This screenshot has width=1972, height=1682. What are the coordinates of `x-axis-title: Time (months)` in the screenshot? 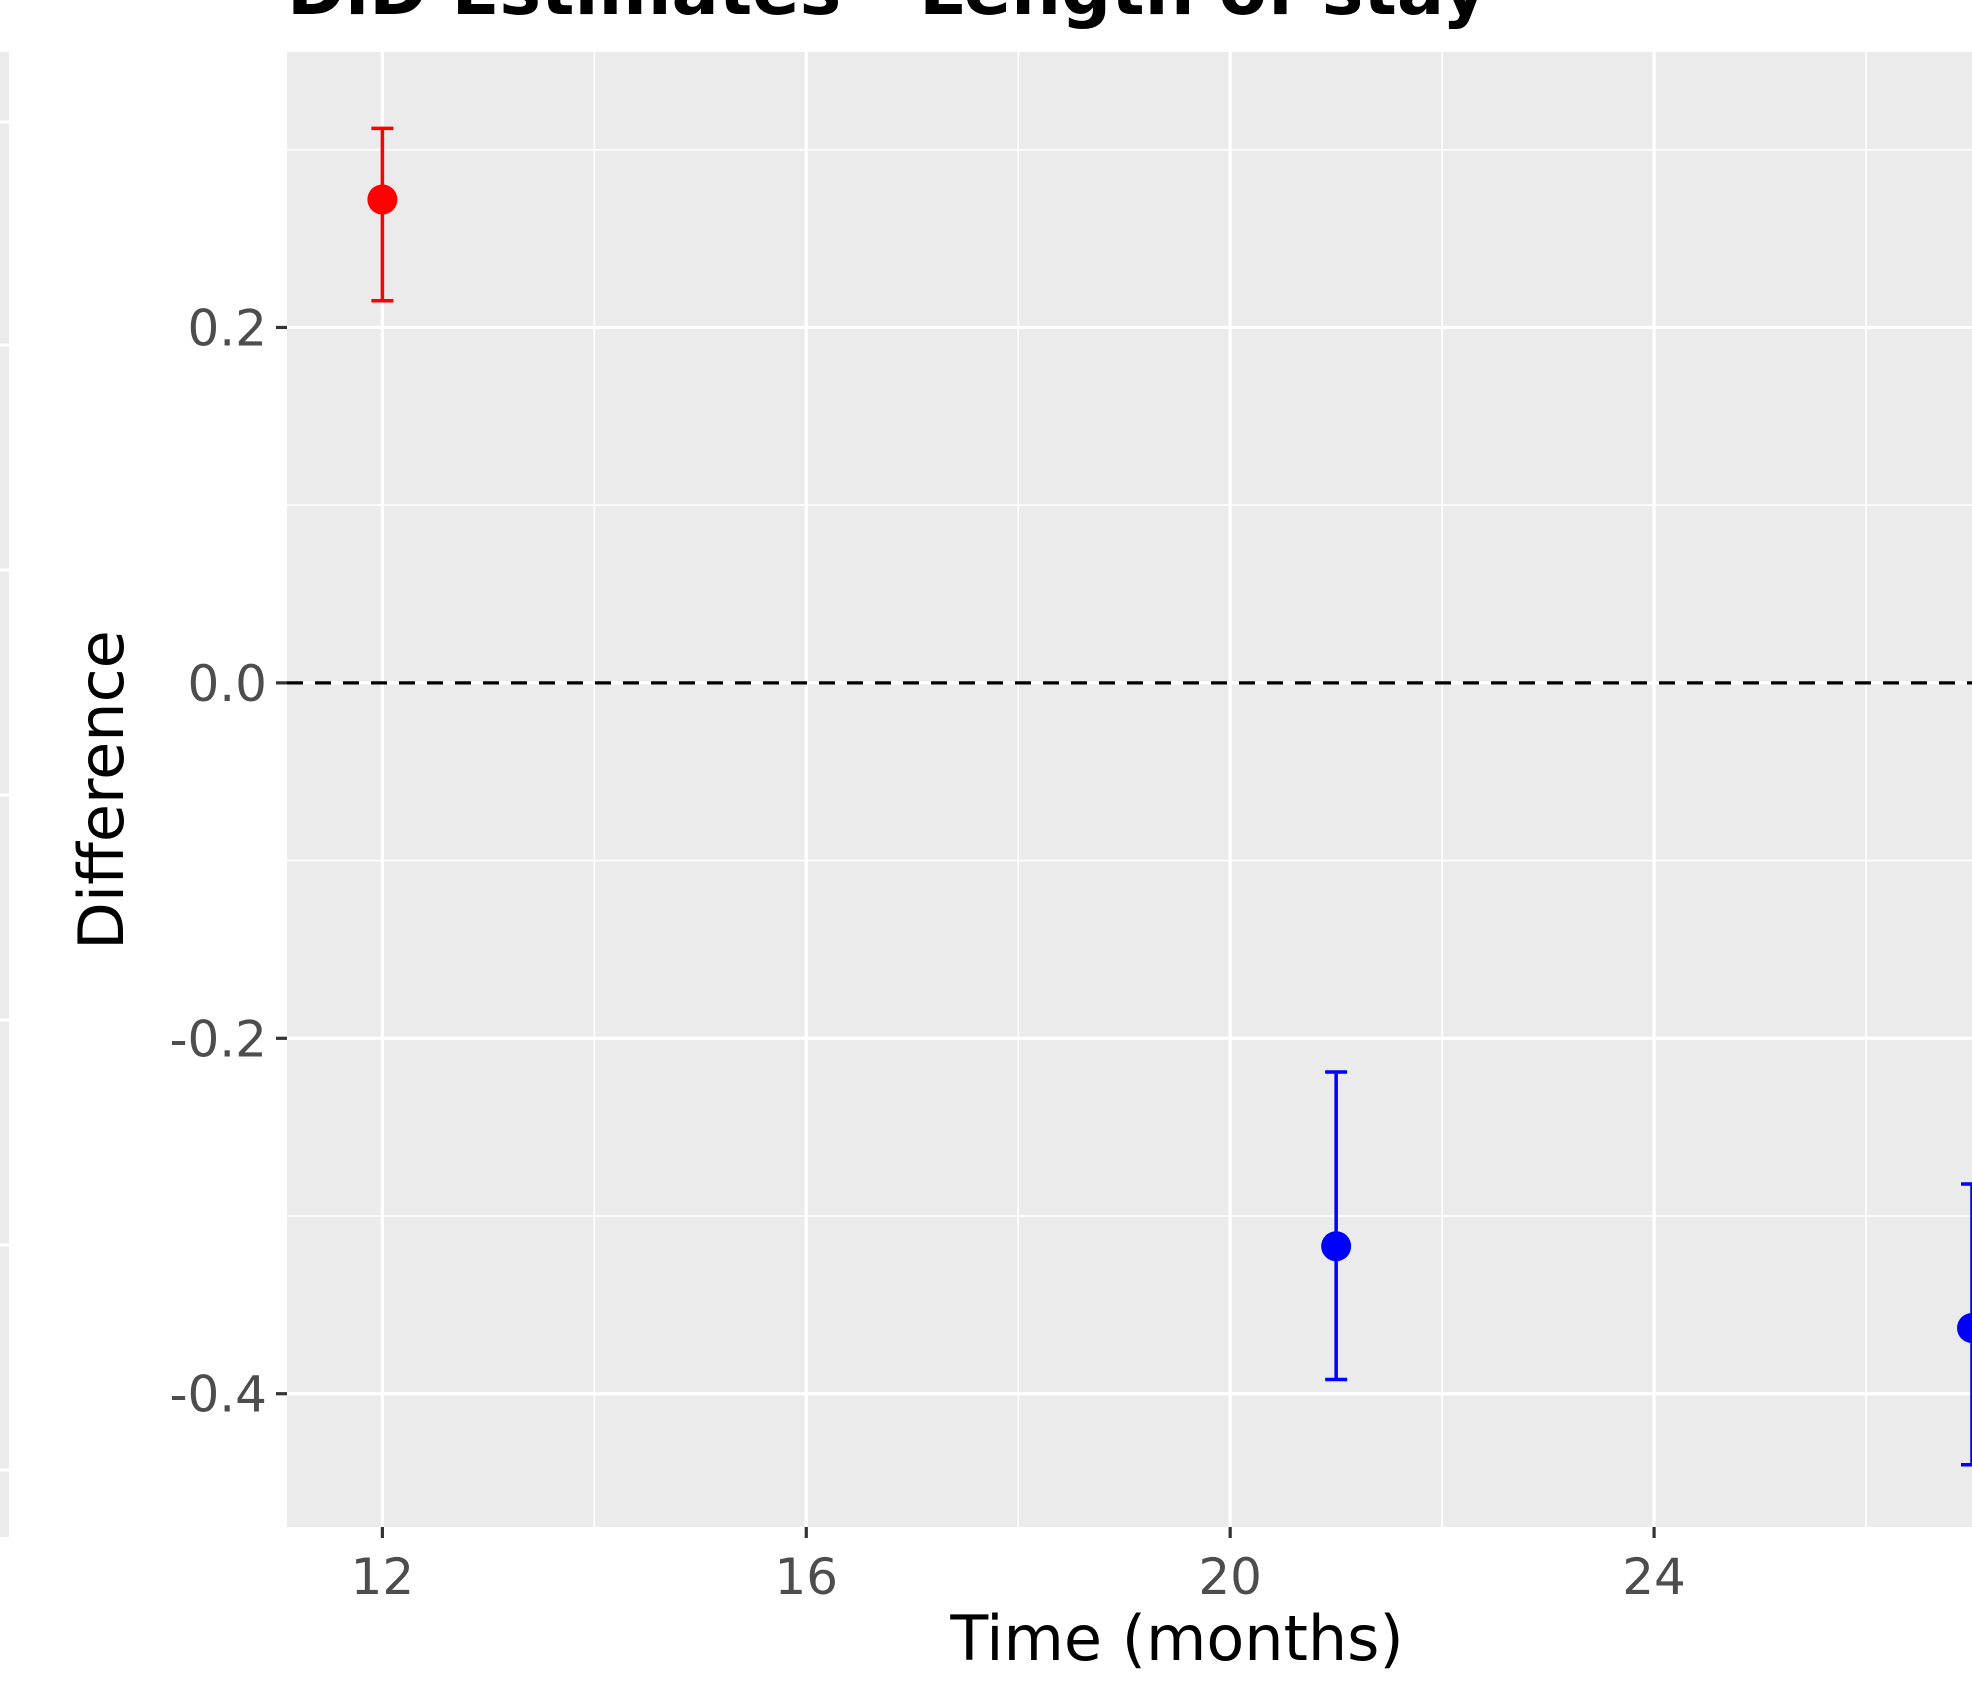 It's located at (1176, 1638).